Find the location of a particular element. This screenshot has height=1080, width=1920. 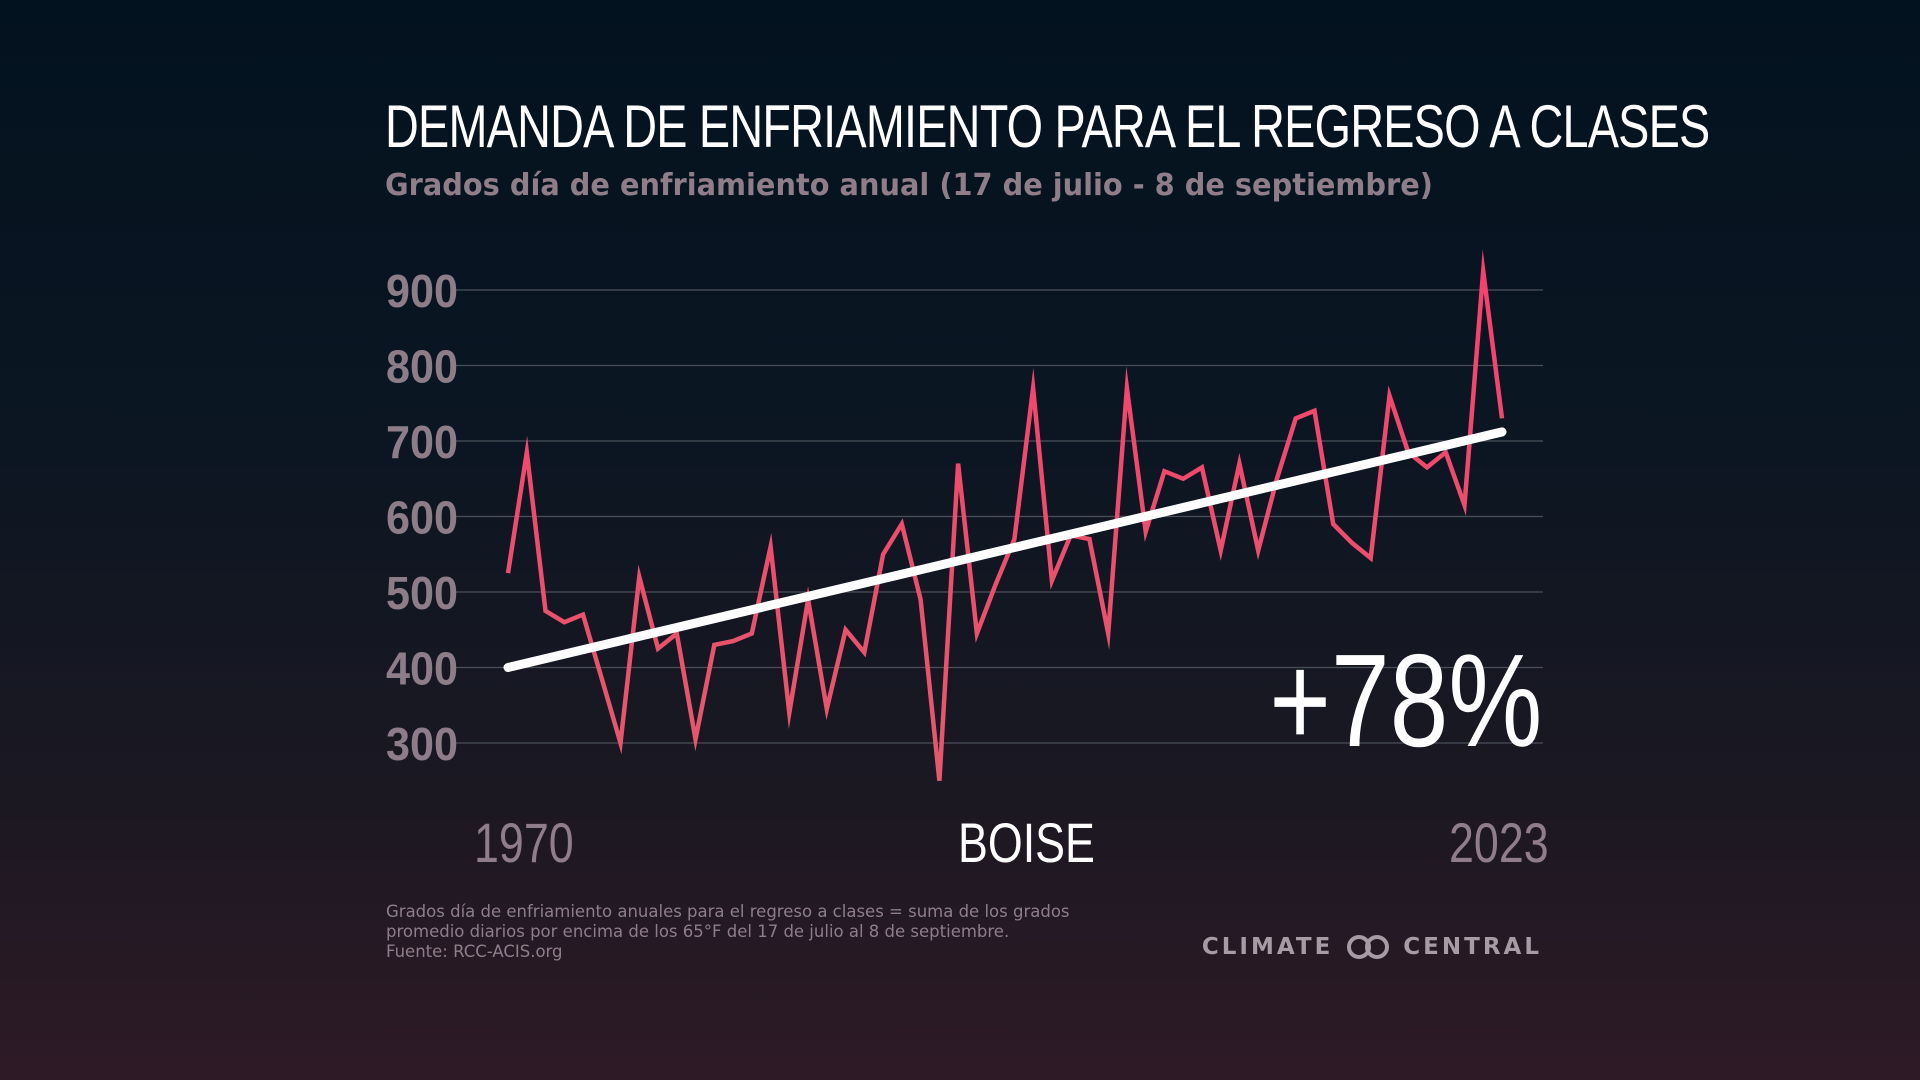

y-tick-label-300: 300 is located at coordinates (422, 744).